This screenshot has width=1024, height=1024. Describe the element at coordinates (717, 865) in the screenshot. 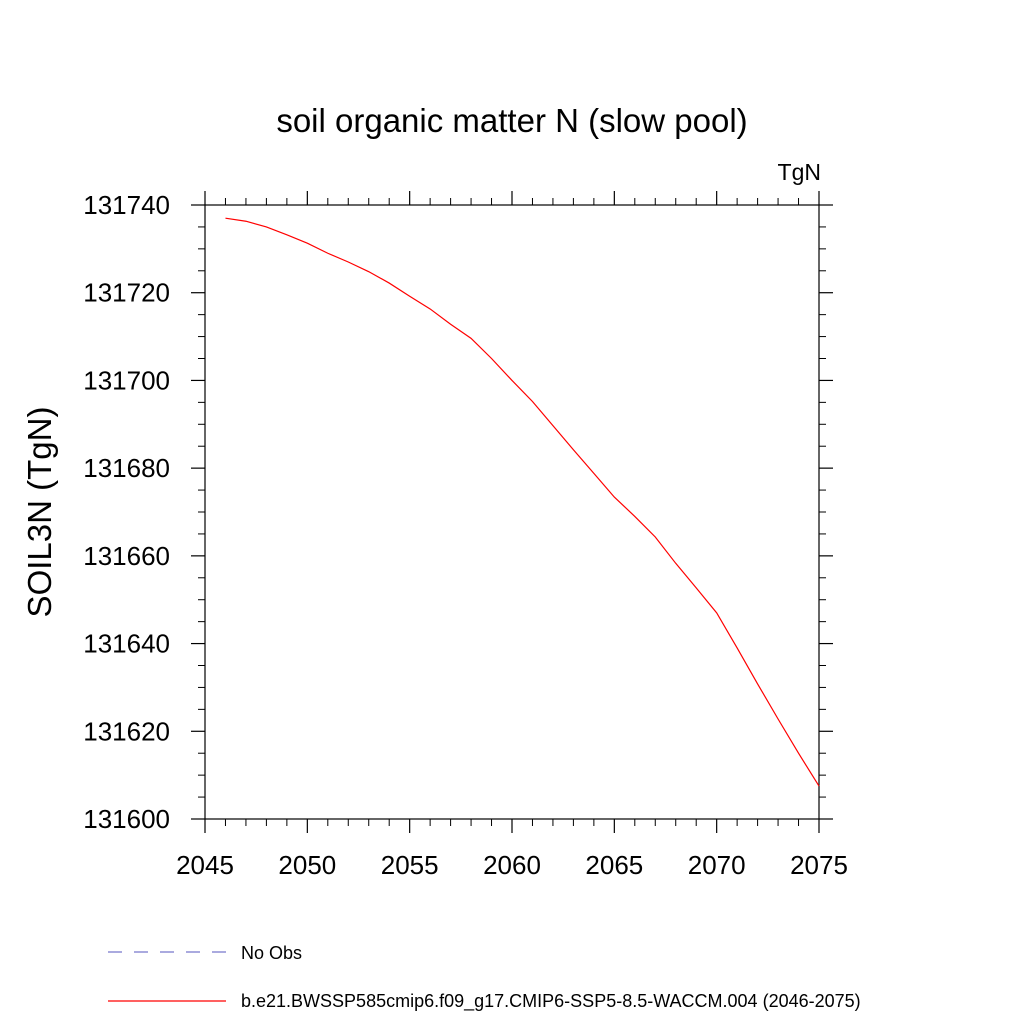

I see `x-tick-label: 2070` at that location.